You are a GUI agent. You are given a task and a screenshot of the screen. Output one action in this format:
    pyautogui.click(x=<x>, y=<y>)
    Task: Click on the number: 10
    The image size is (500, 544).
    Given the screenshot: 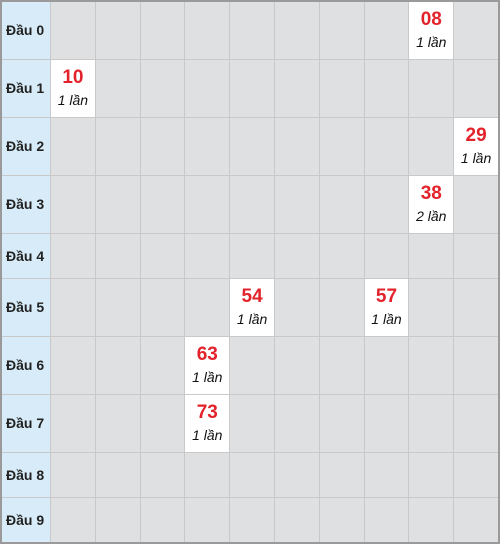 What is the action you would take?
    pyautogui.click(x=73, y=78)
    